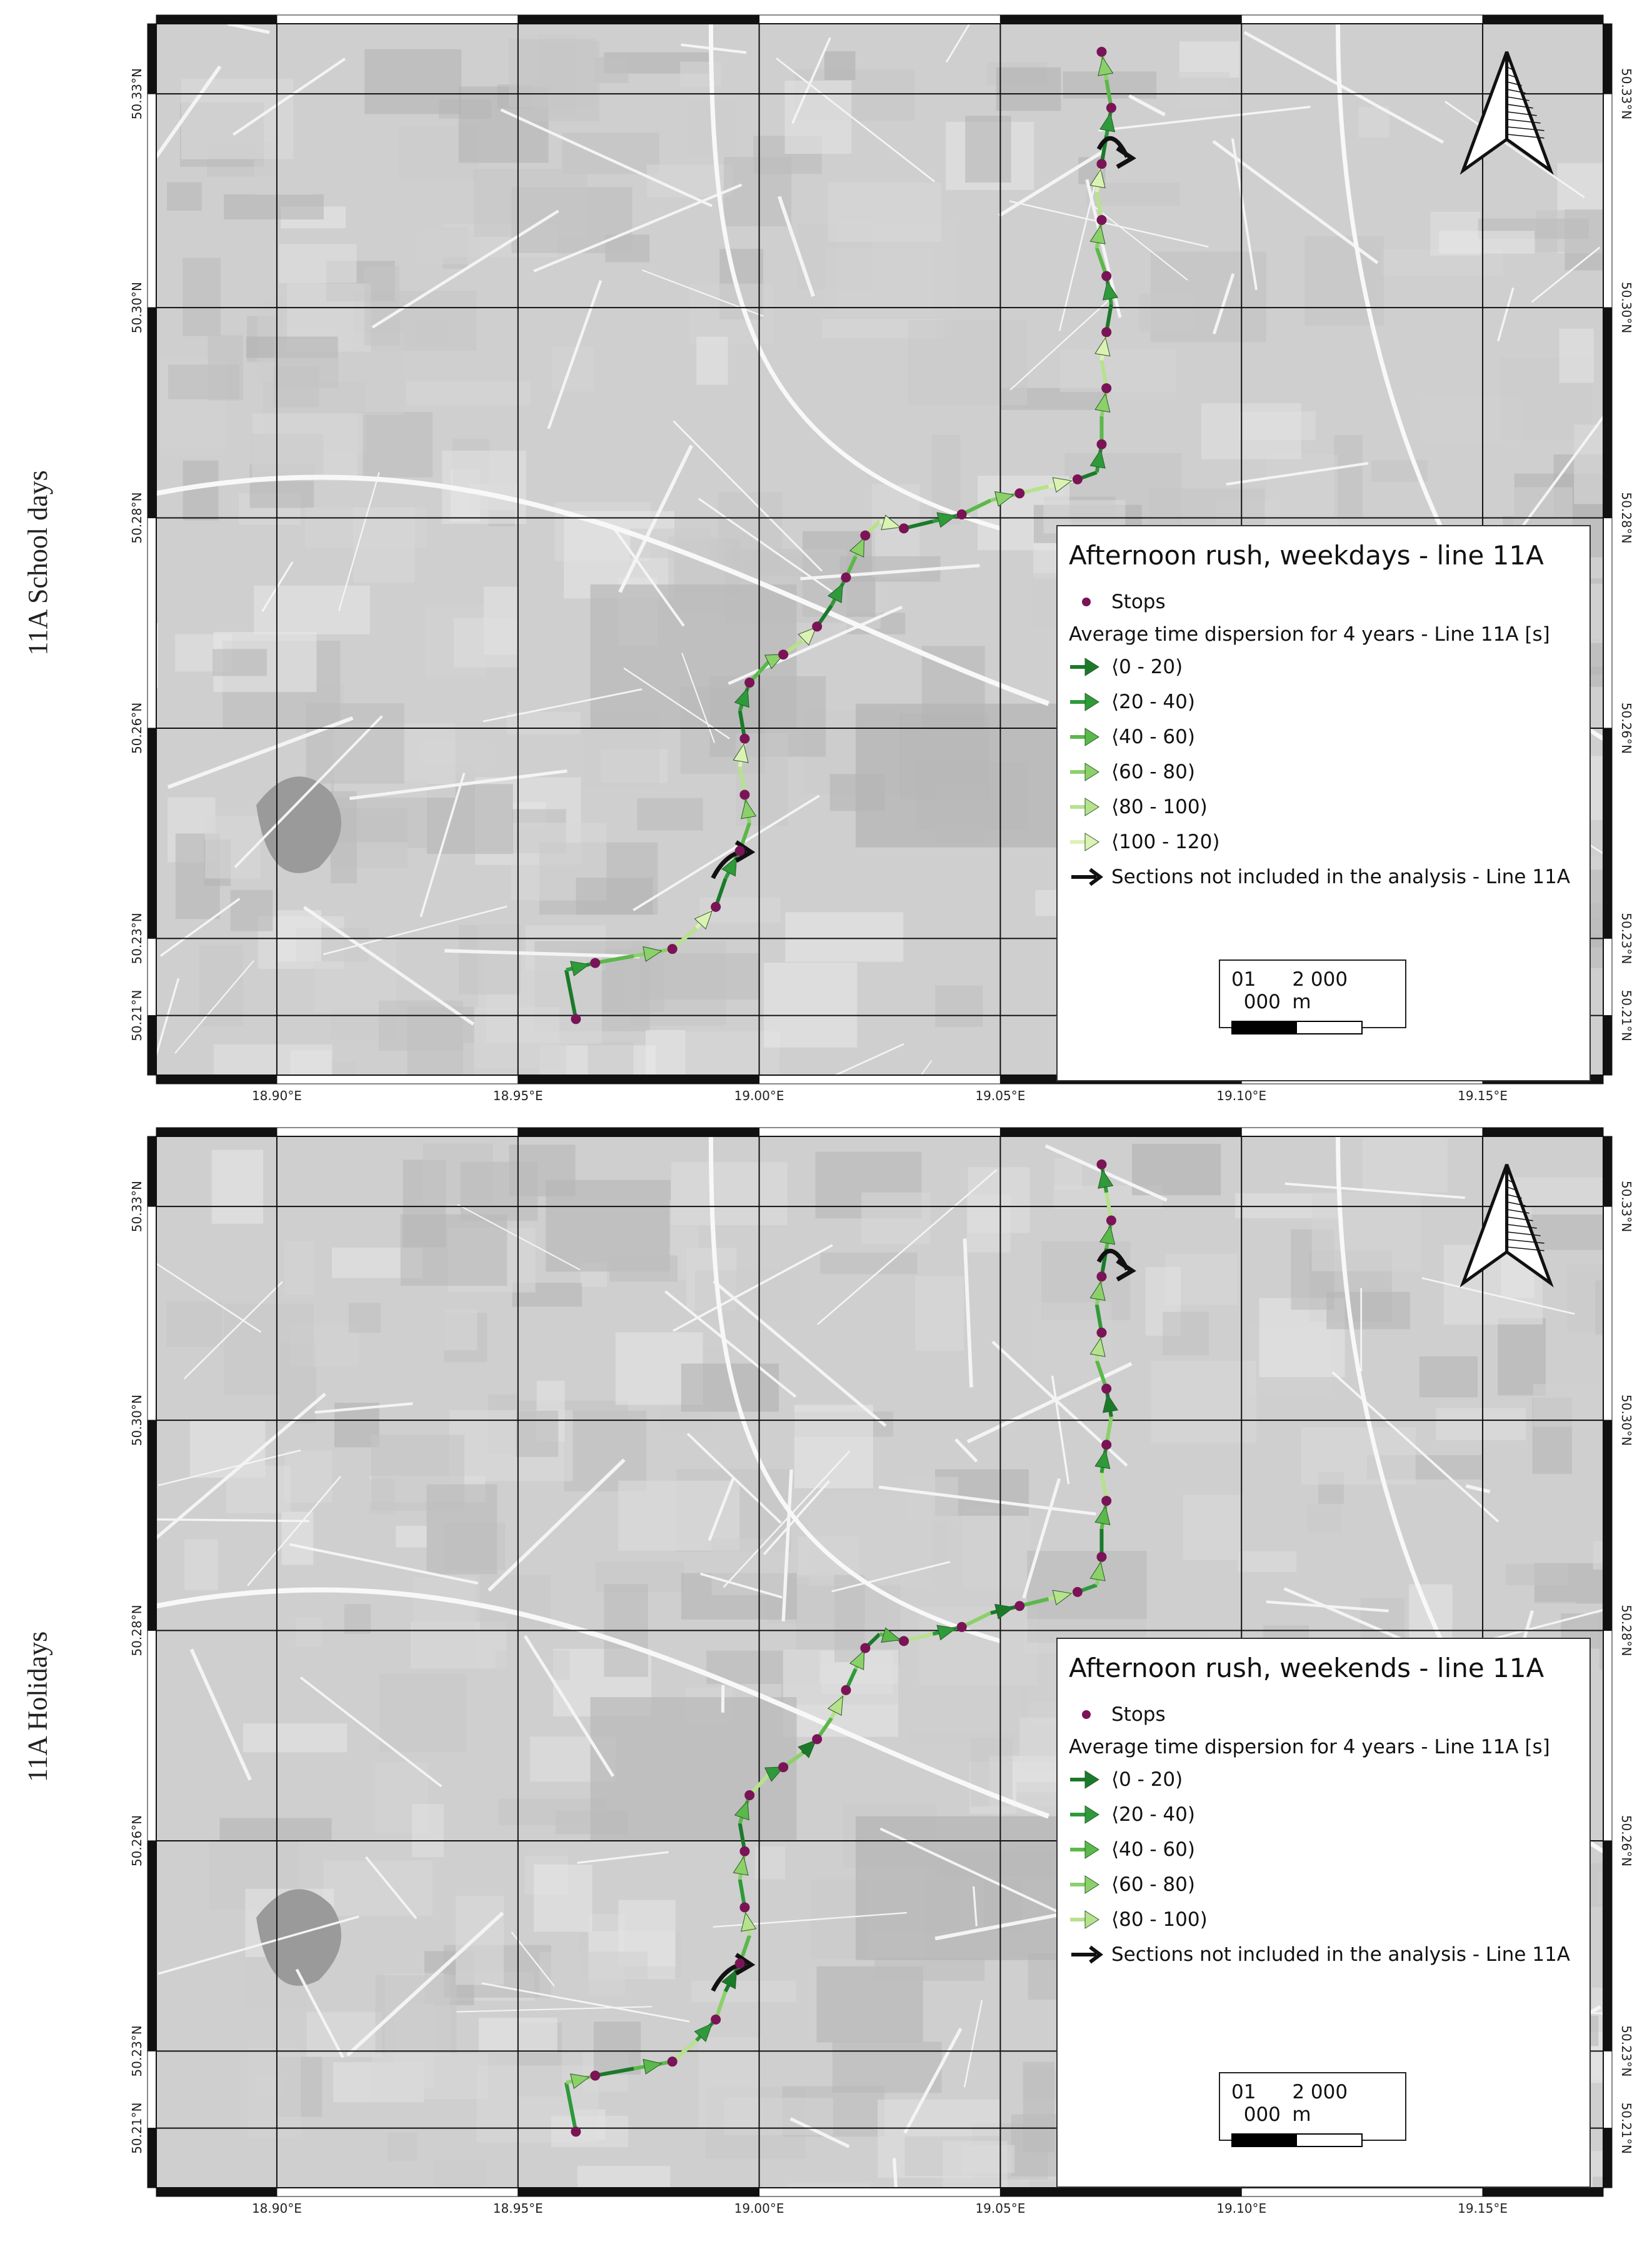 The width and height of the screenshot is (1652, 2244). Describe the element at coordinates (136, 2128) in the screenshot. I see `lat-label-left: 50.21°N` at that location.